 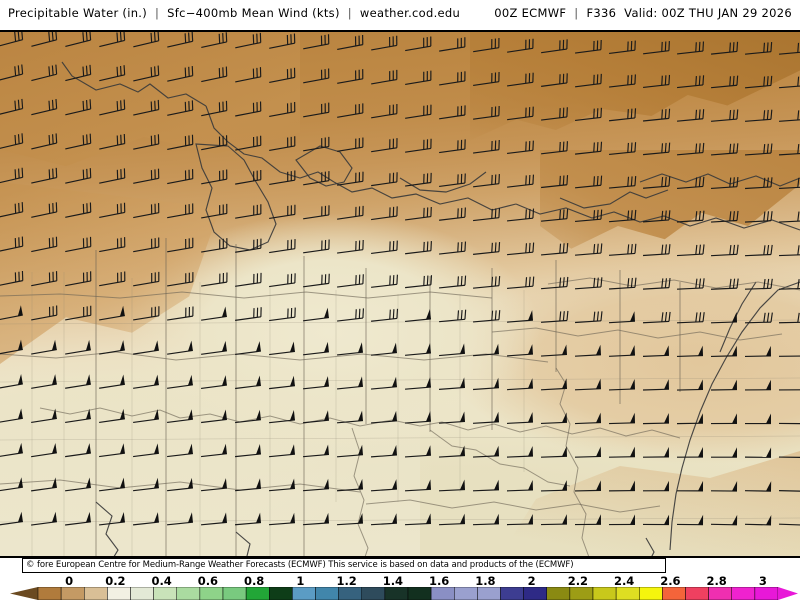 I want to click on colorbar-swatches, so click(x=400, y=593).